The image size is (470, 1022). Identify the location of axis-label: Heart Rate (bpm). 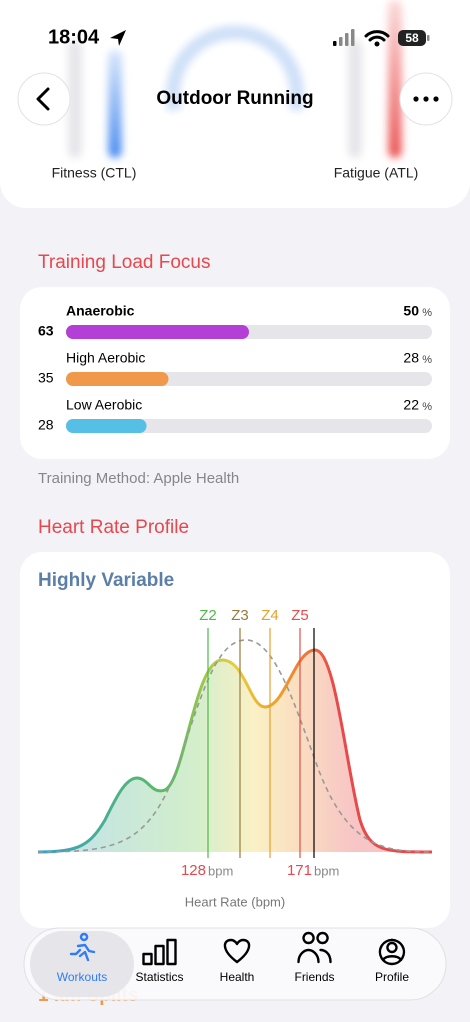
(235, 901).